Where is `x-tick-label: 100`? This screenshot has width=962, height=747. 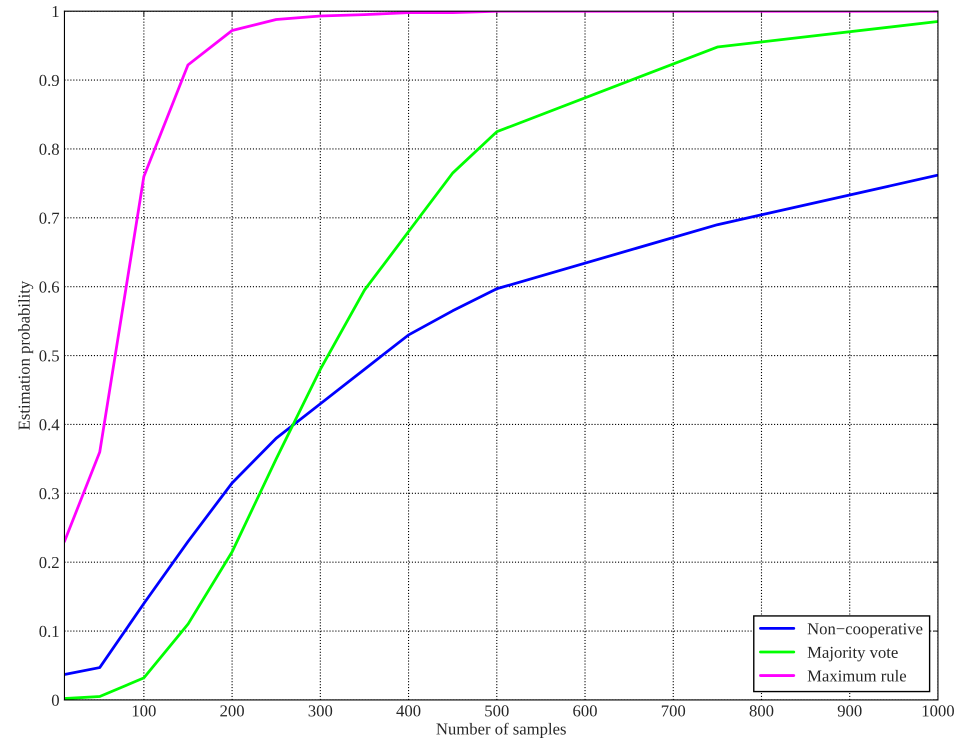
x-tick-label: 100 is located at coordinates (144, 711).